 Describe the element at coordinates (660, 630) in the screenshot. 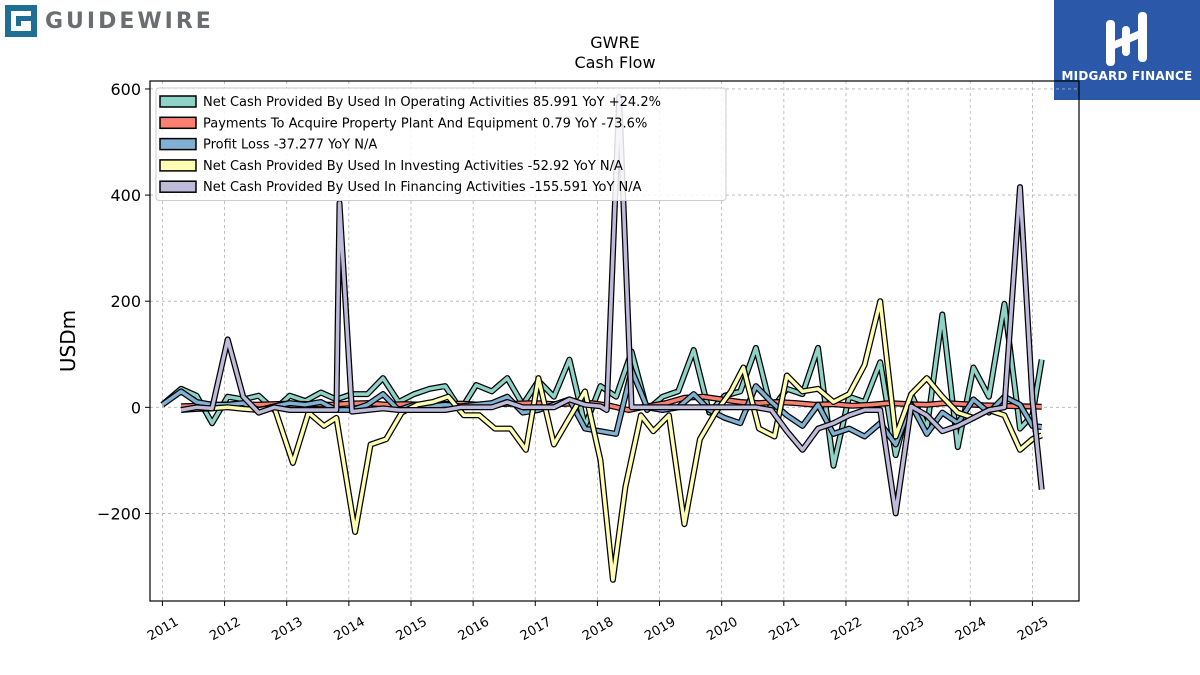

I see `x-tick-label: 2019` at that location.